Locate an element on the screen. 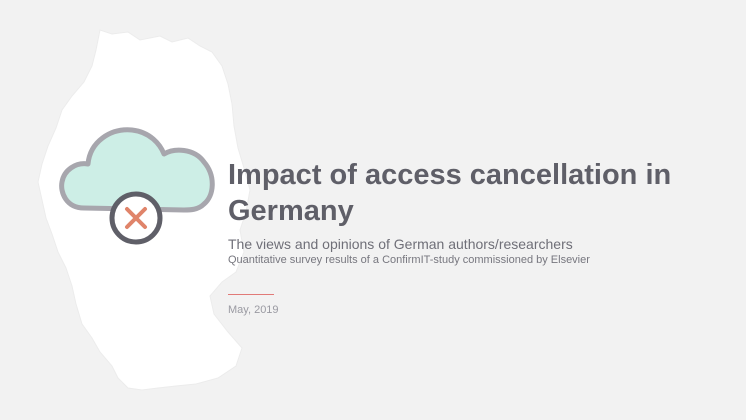 The width and height of the screenshot is (746, 420). slide-title: Impact of access cancellation in Germany is located at coordinates (450, 193).